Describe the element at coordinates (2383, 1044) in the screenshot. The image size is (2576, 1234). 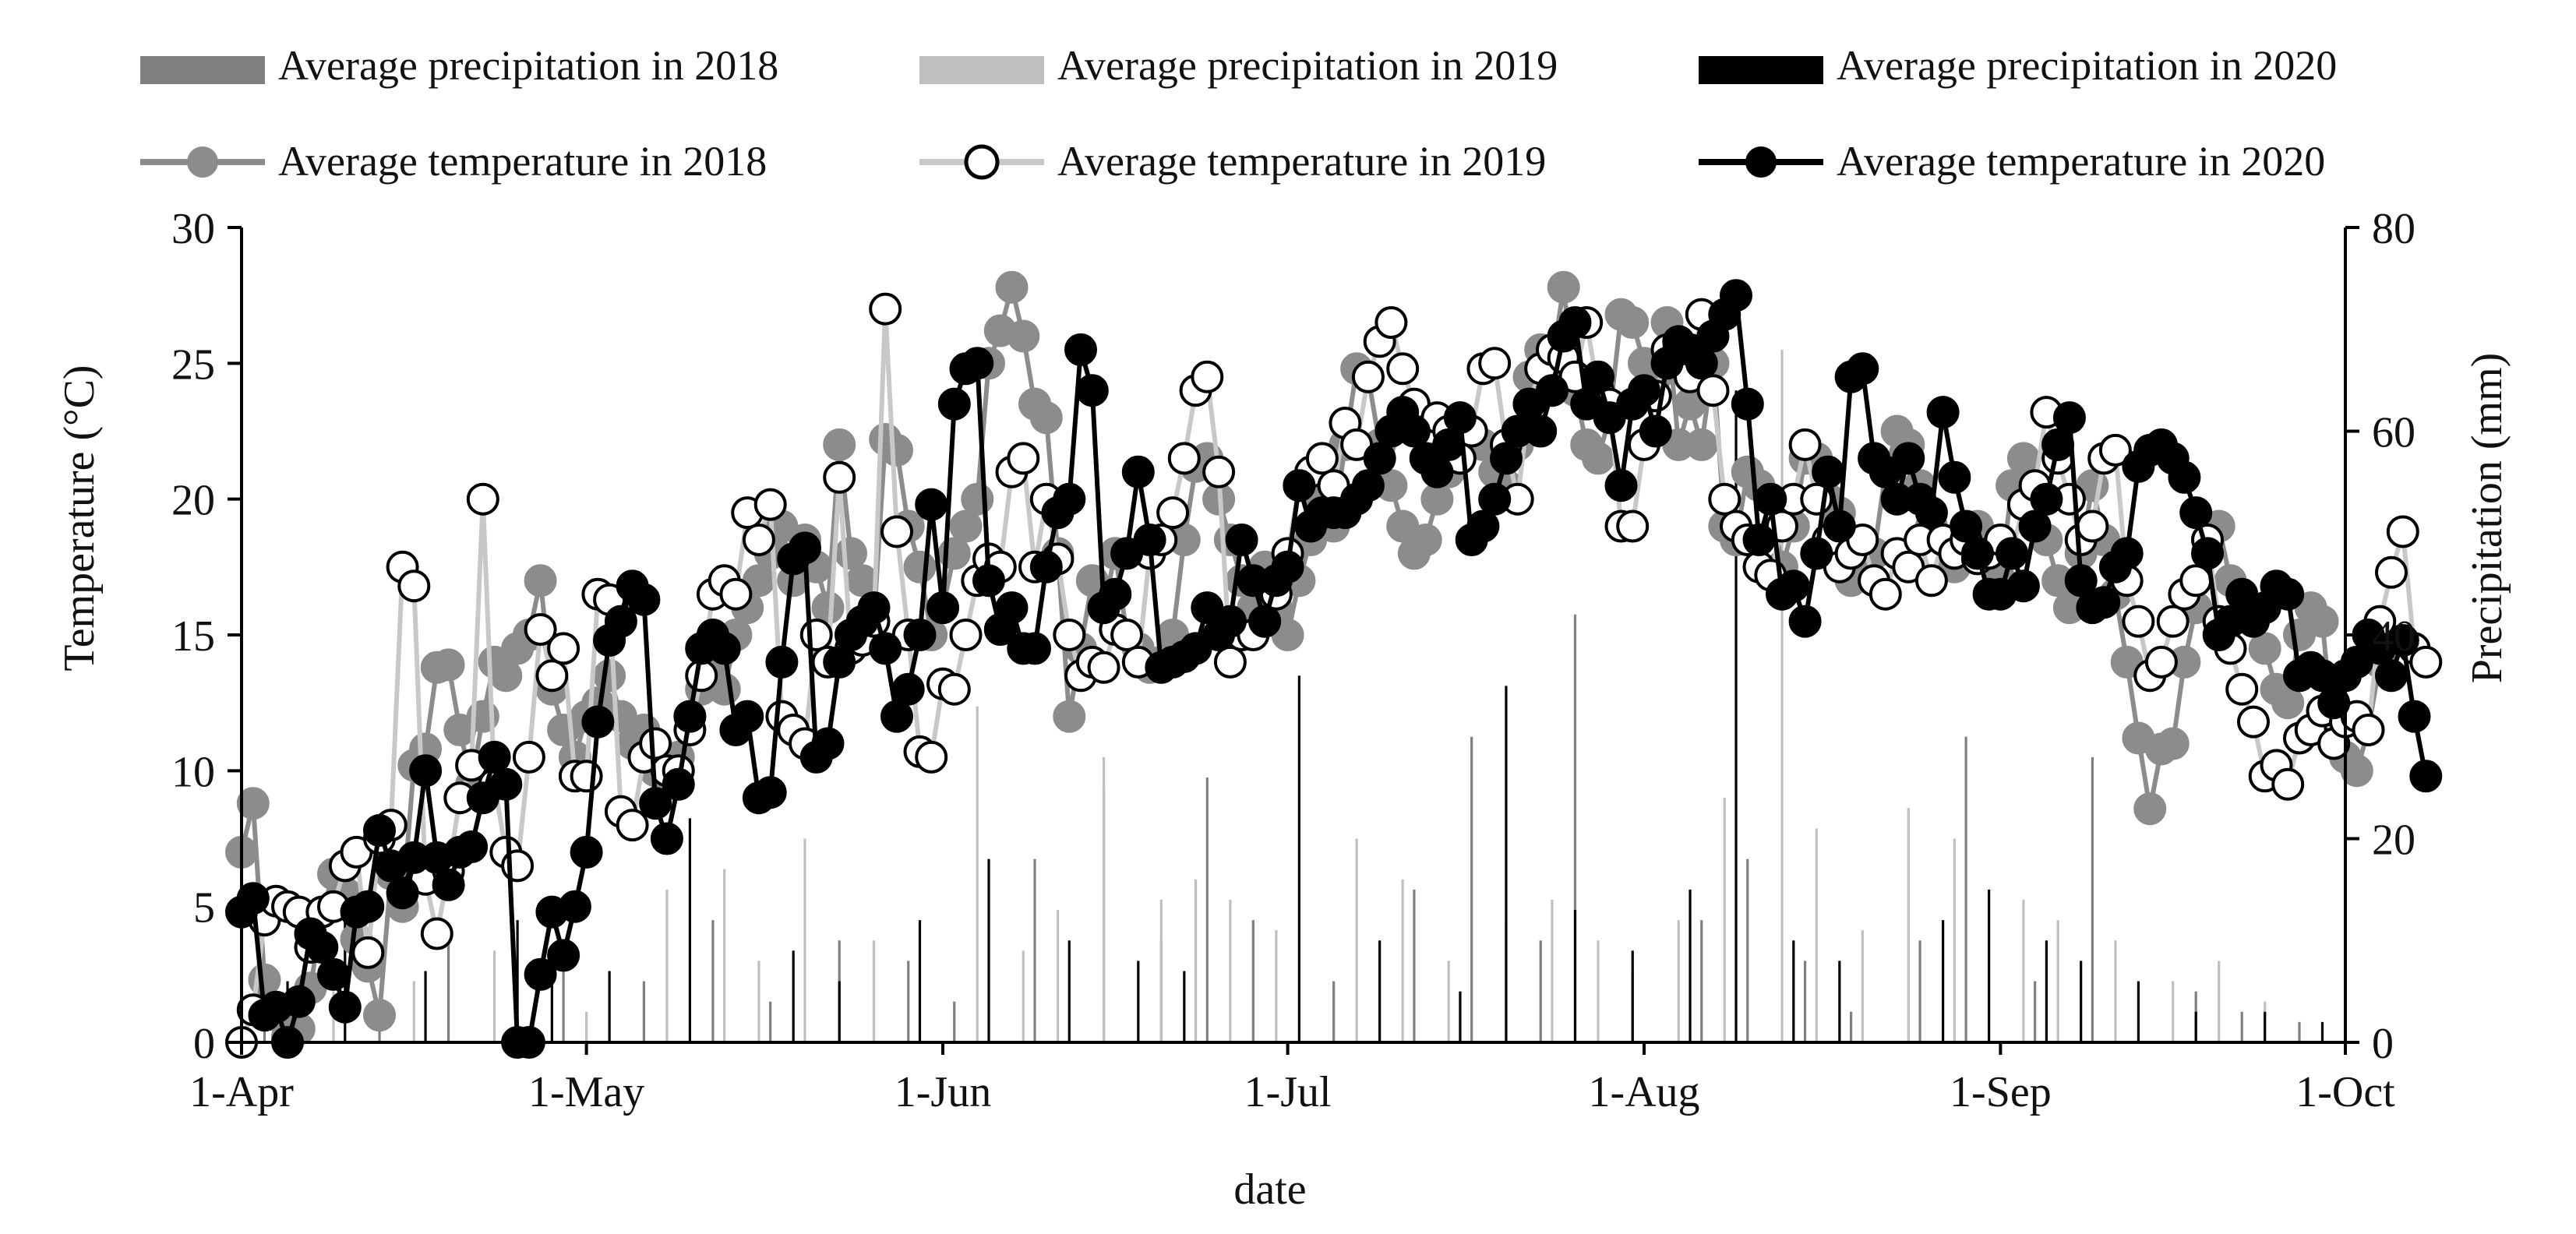
I see `y-right-tick-label: 0` at that location.